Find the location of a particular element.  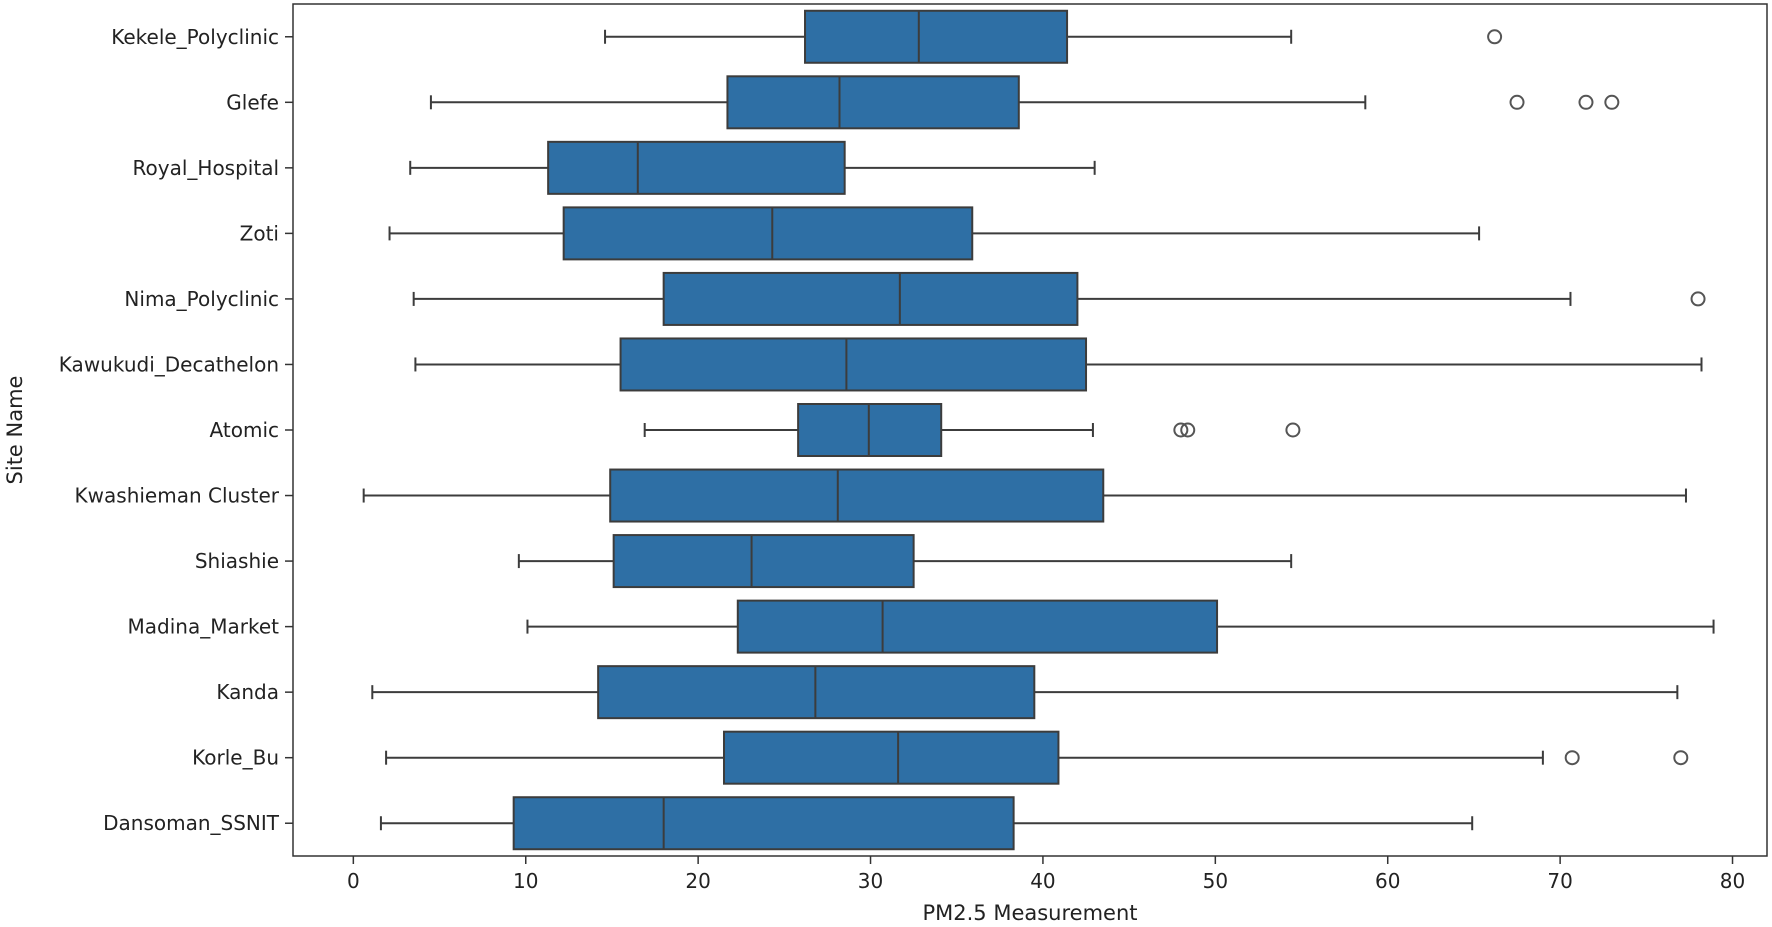

x-tick-label: 30 is located at coordinates (870, 881).